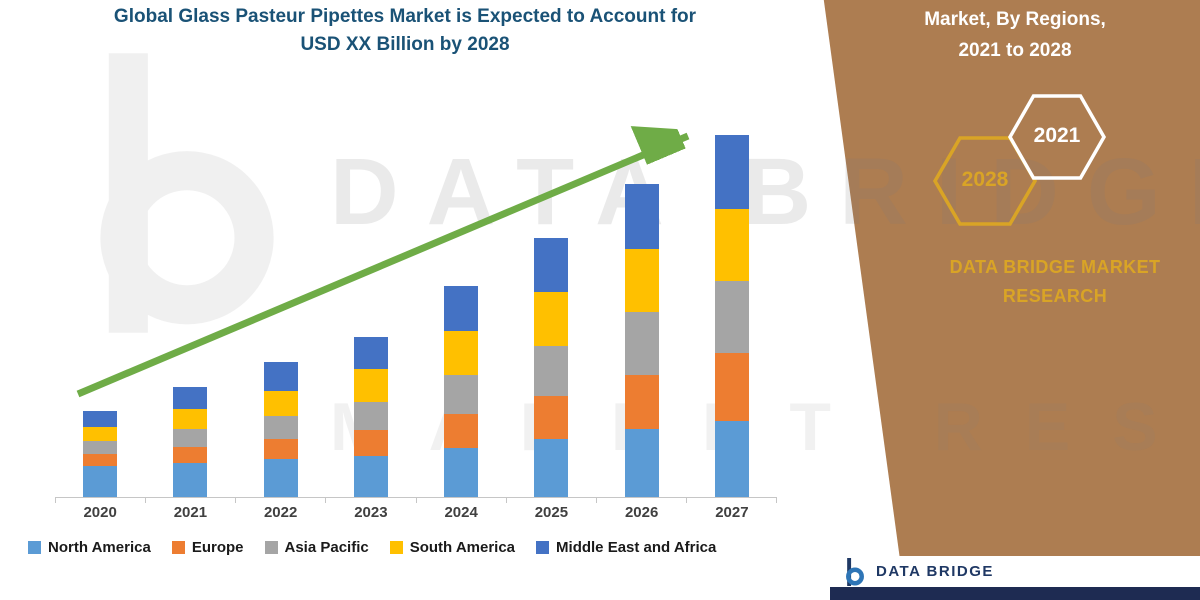 The width and height of the screenshot is (1200, 600). What do you see at coordinates (190, 512) in the screenshot?
I see `x-axis-label-2021: 2021` at bounding box center [190, 512].